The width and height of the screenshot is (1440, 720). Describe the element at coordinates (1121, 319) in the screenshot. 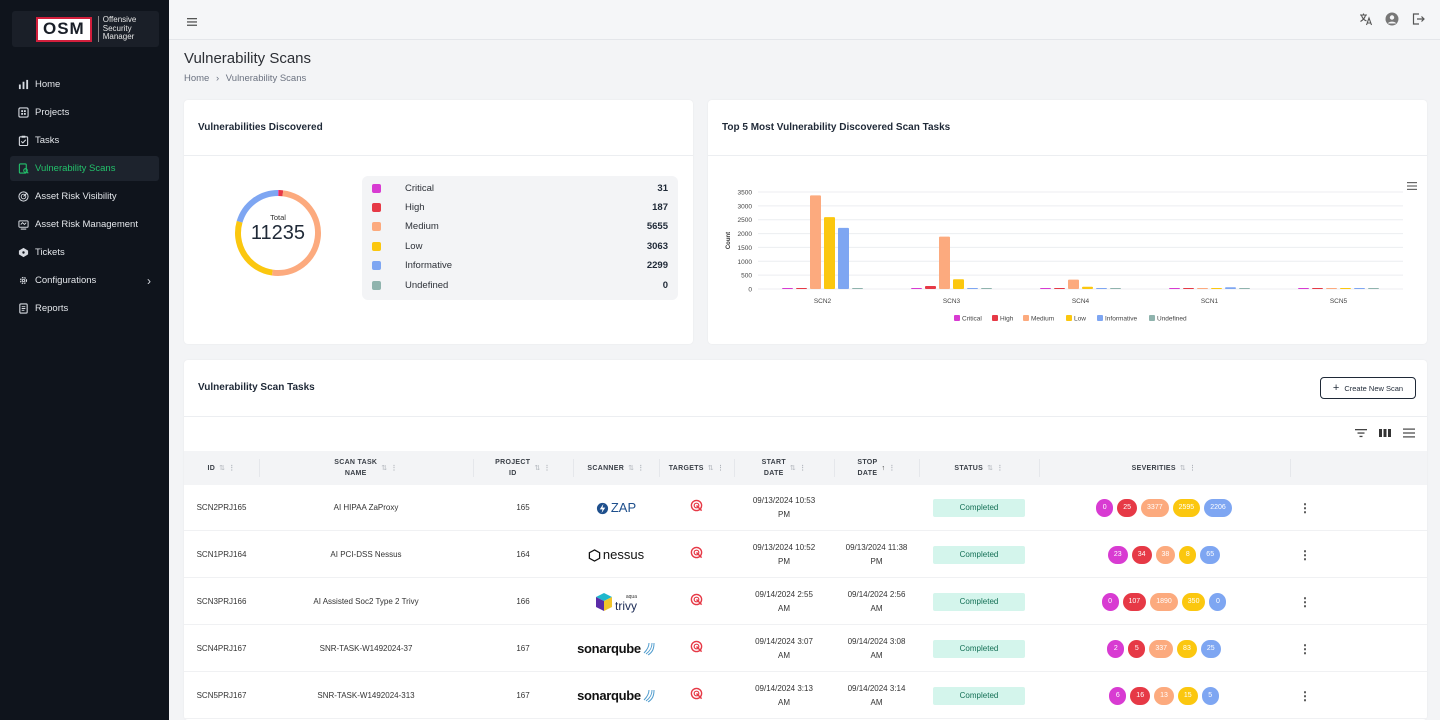

I see `legend-label-informative: Informative` at that location.